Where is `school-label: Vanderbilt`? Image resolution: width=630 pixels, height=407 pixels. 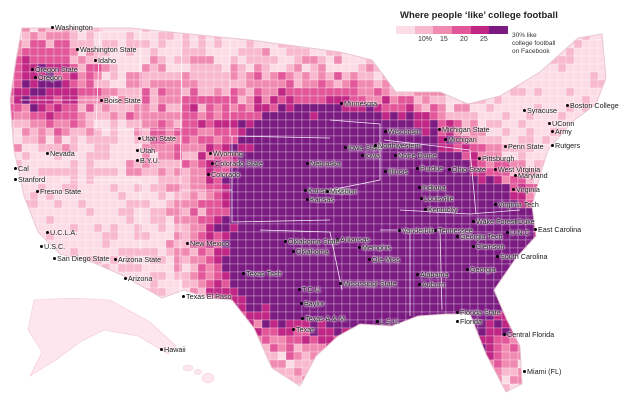
school-label: Vanderbilt is located at coordinates (418, 230).